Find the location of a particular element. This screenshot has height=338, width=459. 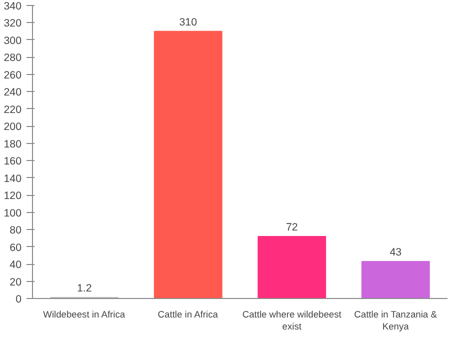

y-tick-label: 340 is located at coordinates (13, 6).